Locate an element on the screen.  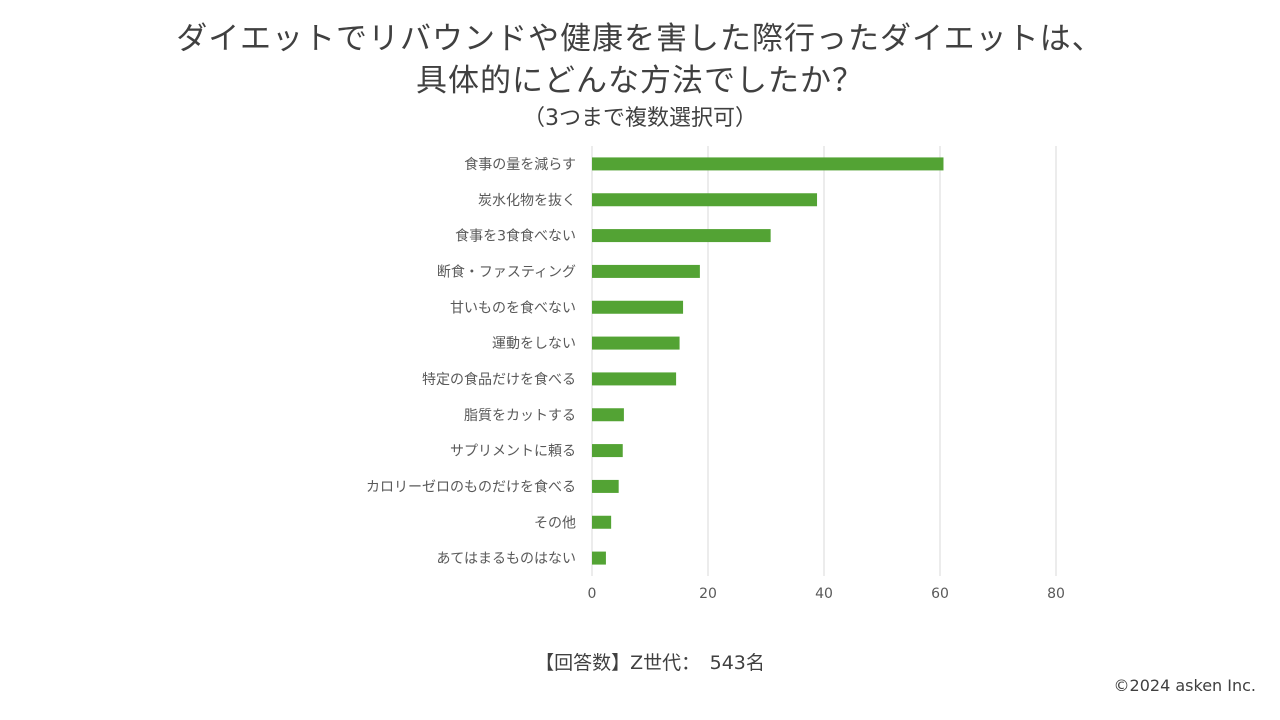
x-tick-label: 0 is located at coordinates (592, 594).